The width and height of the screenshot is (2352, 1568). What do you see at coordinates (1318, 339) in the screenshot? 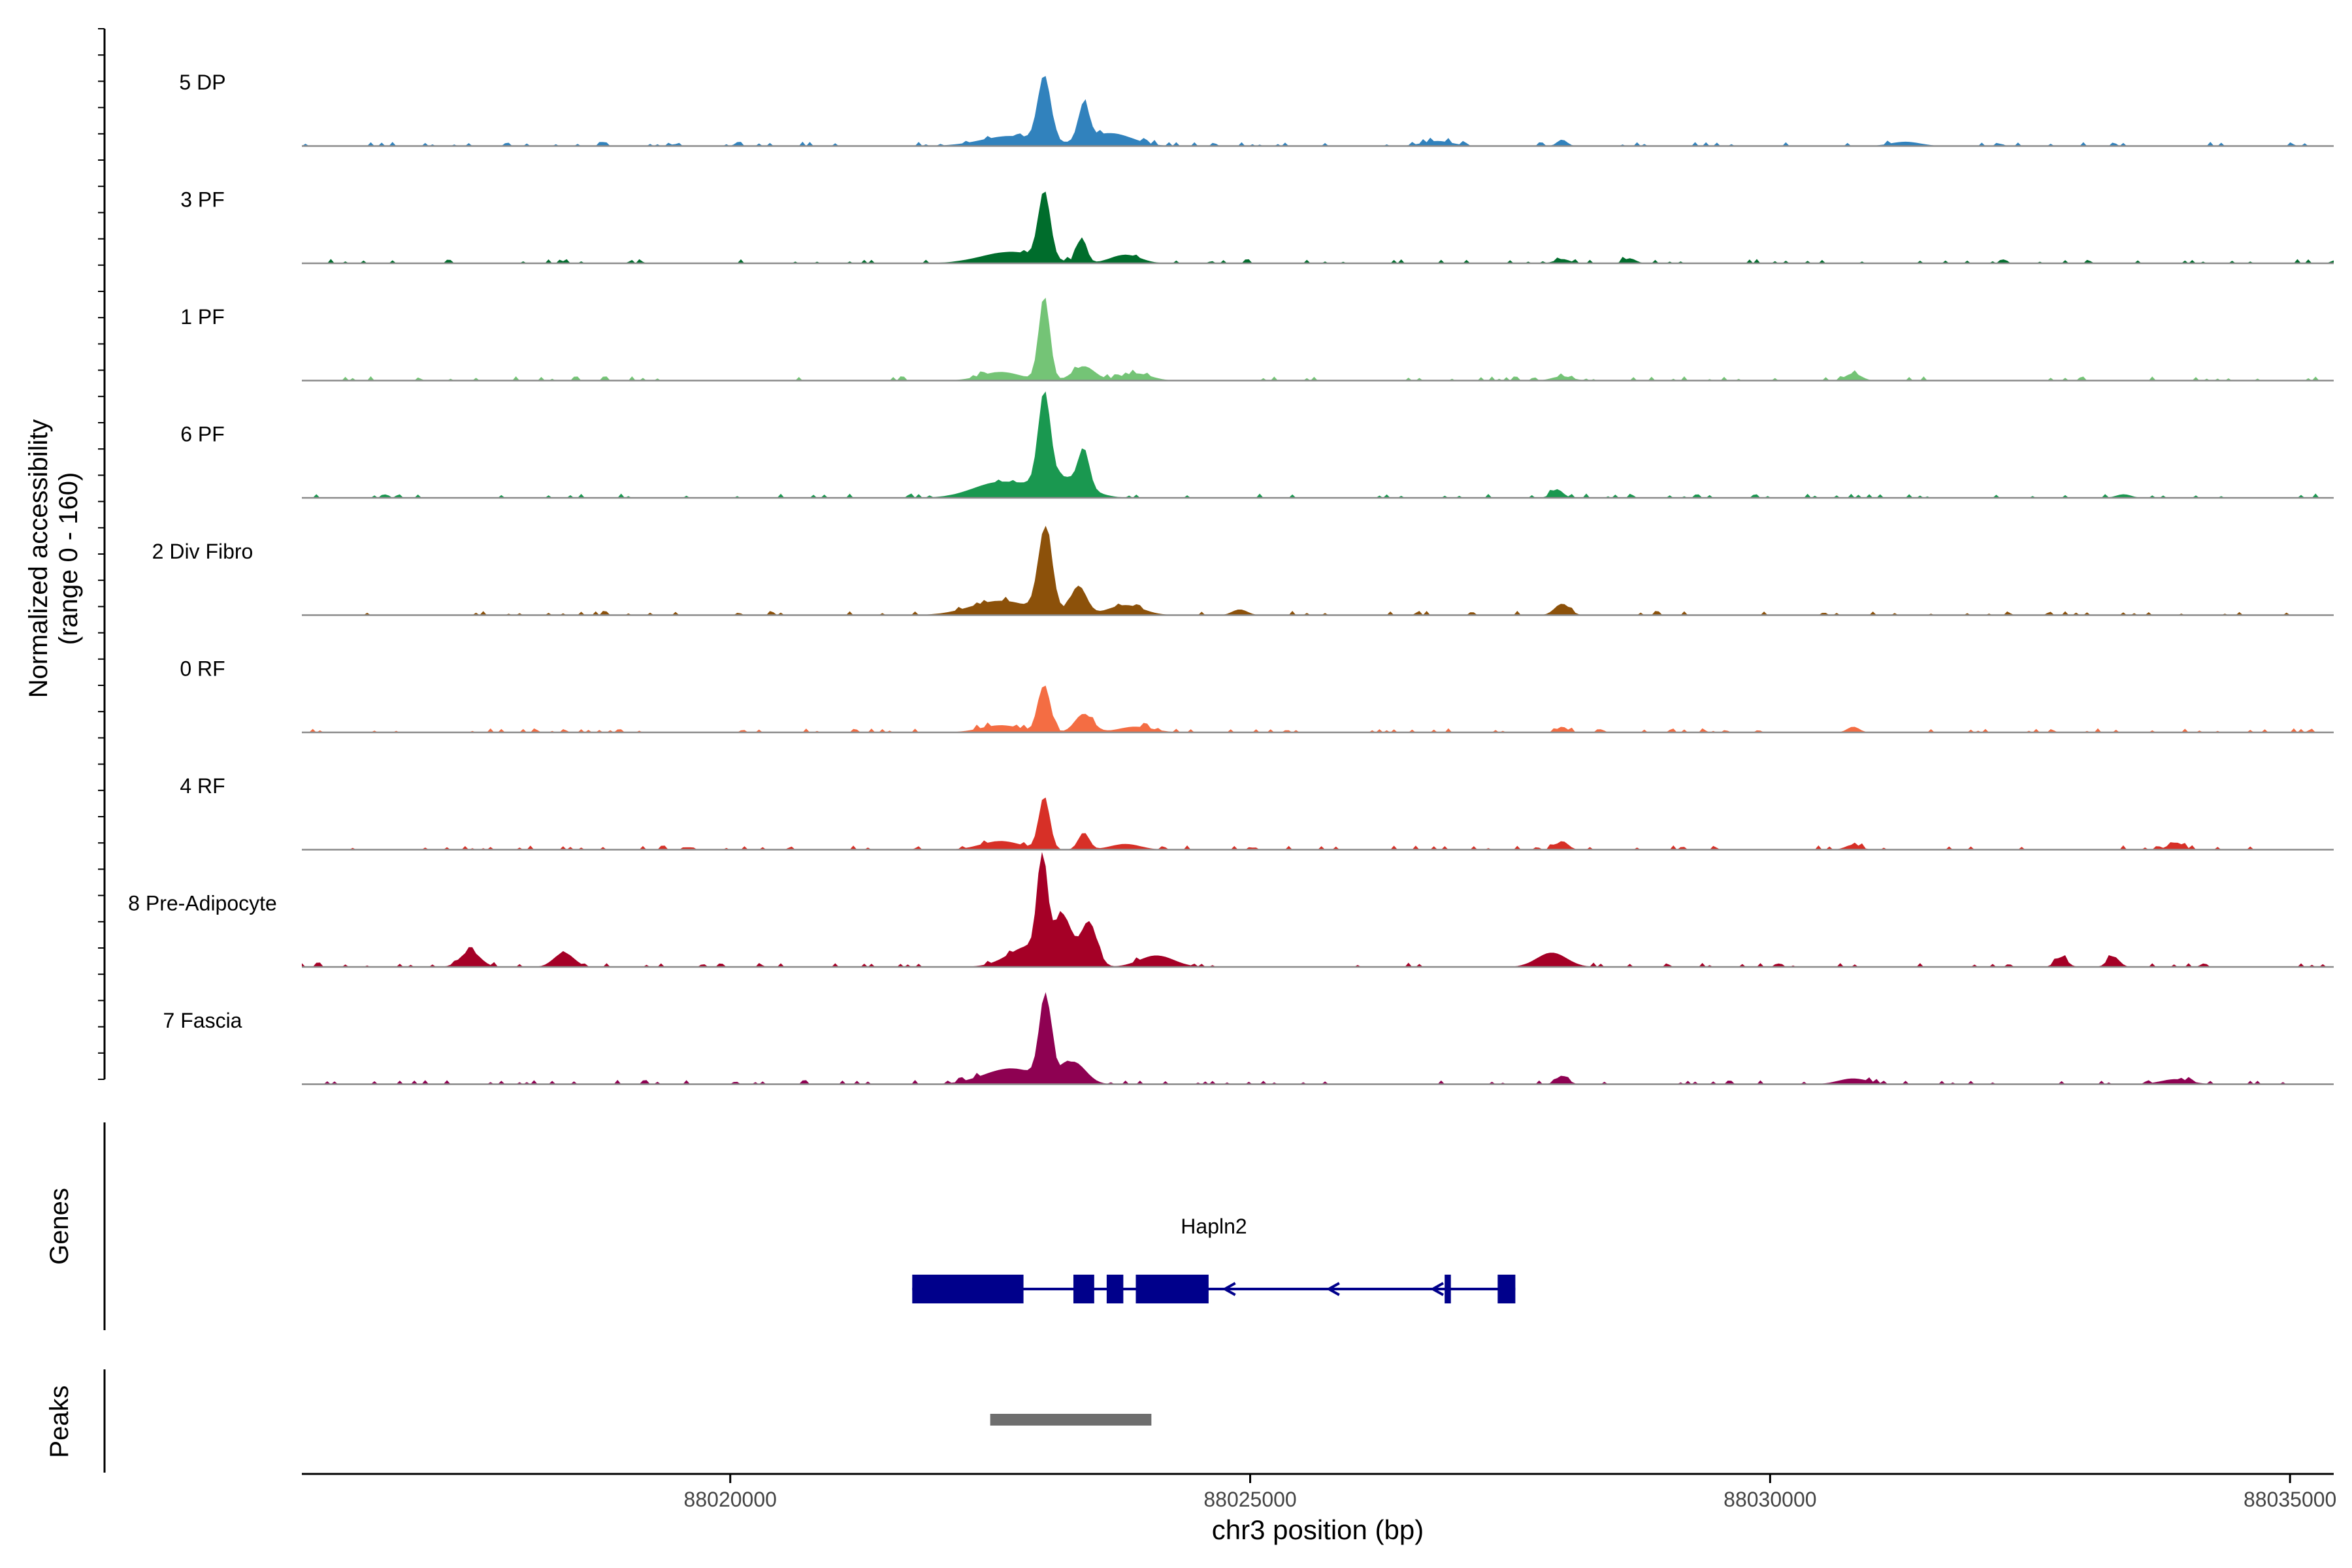
I see `track-area-1-pf` at bounding box center [1318, 339].